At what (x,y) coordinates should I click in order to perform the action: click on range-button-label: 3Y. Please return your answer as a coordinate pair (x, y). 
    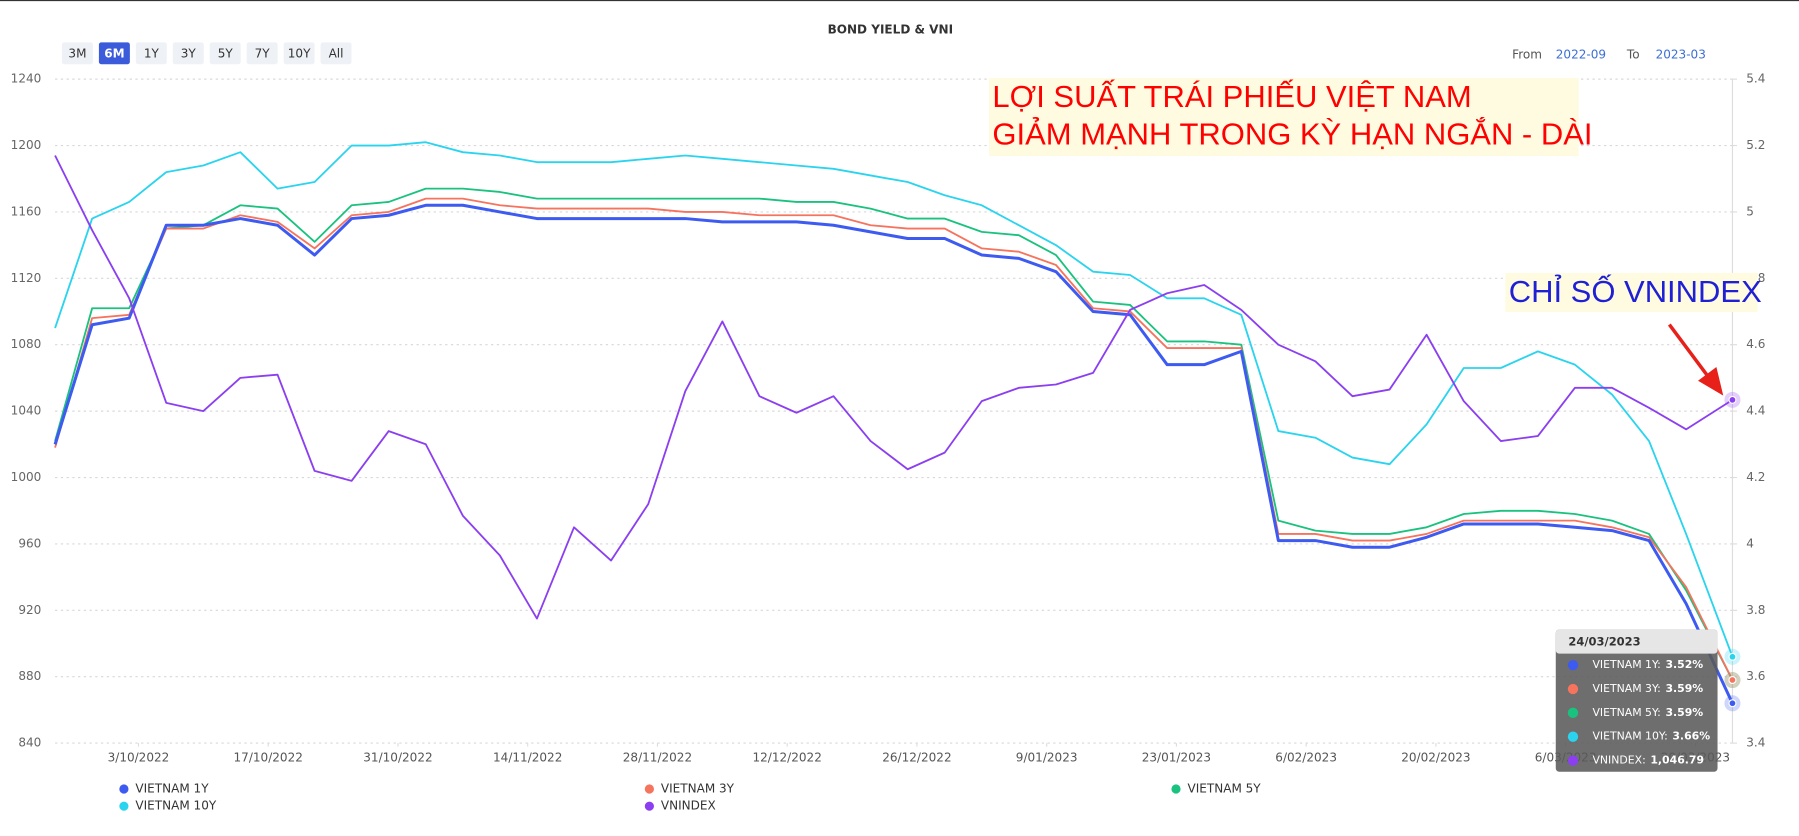
    Looking at the image, I should click on (189, 53).